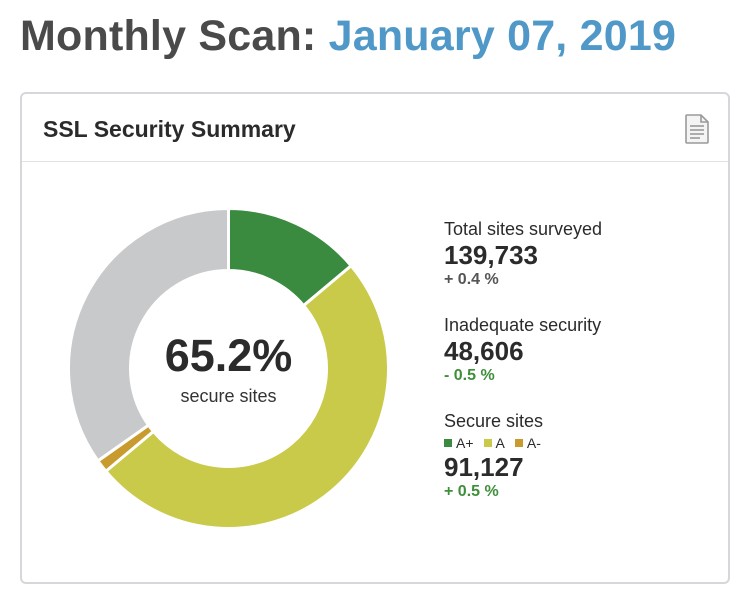 The width and height of the screenshot is (750, 606). What do you see at coordinates (448, 443) in the screenshot?
I see `legend-swatch-a-plus` at bounding box center [448, 443].